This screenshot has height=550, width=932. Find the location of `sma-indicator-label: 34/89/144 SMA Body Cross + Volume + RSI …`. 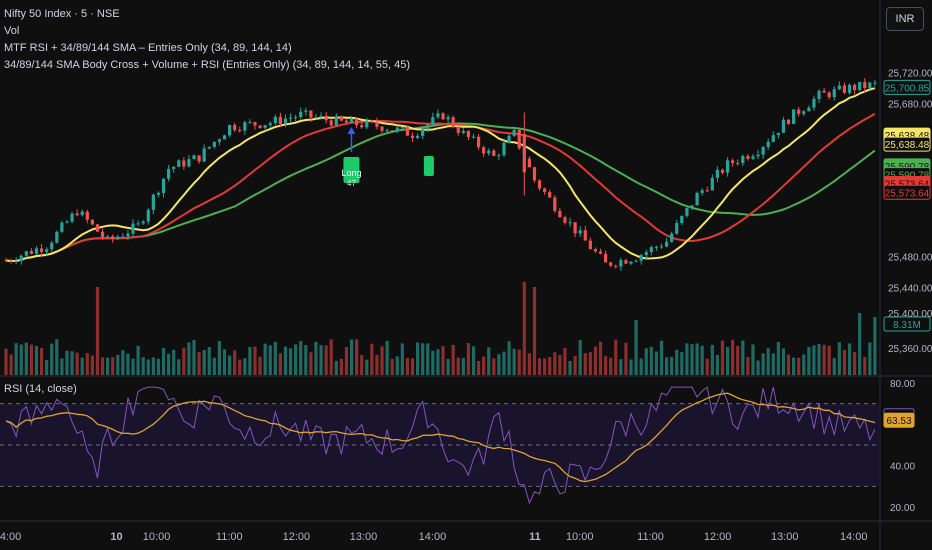

sma-indicator-label: 34/89/144 SMA Body Cross + Volume + RSI … is located at coordinates (207, 65).